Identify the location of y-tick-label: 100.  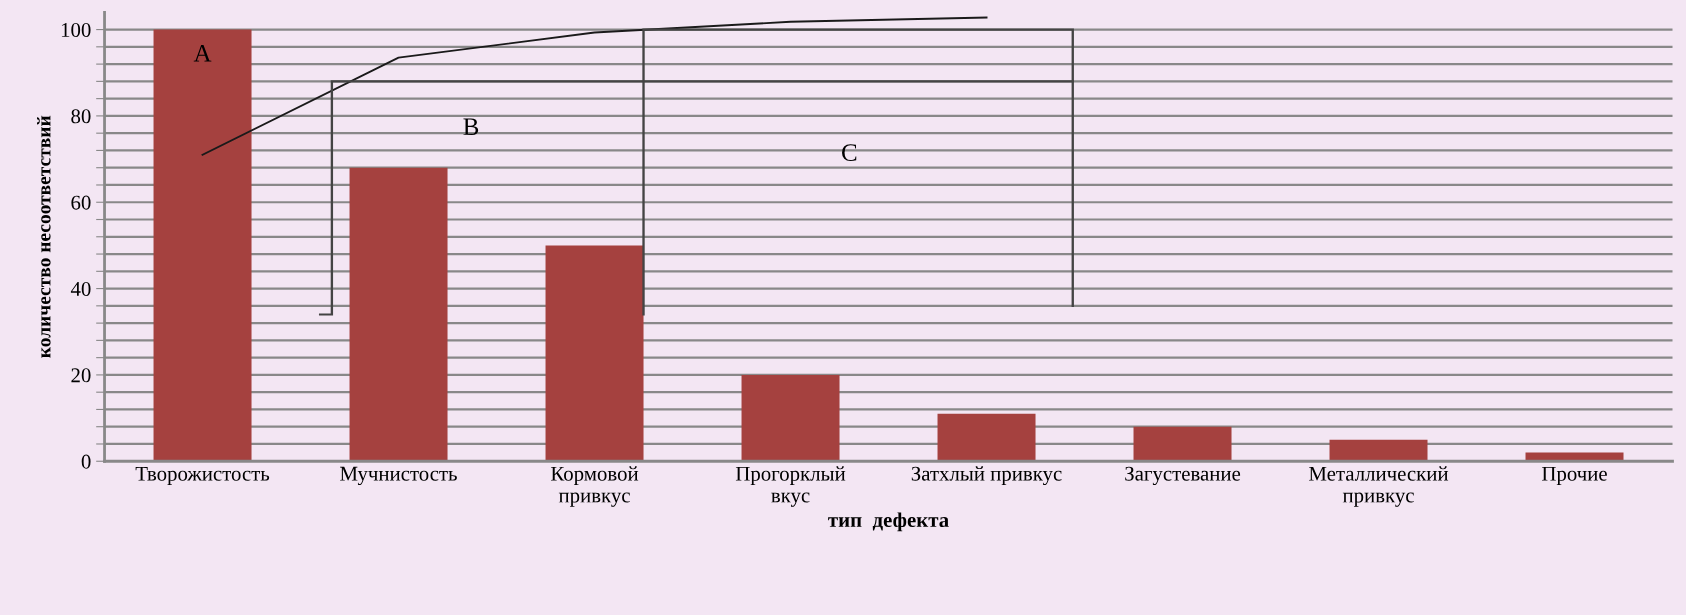
(76, 29).